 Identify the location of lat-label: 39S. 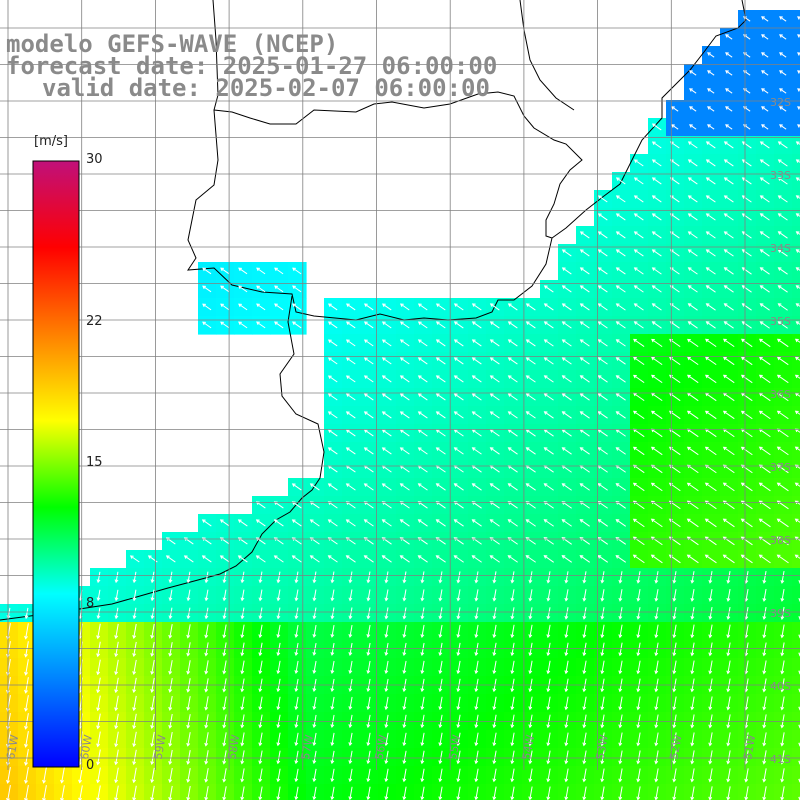
(780, 613).